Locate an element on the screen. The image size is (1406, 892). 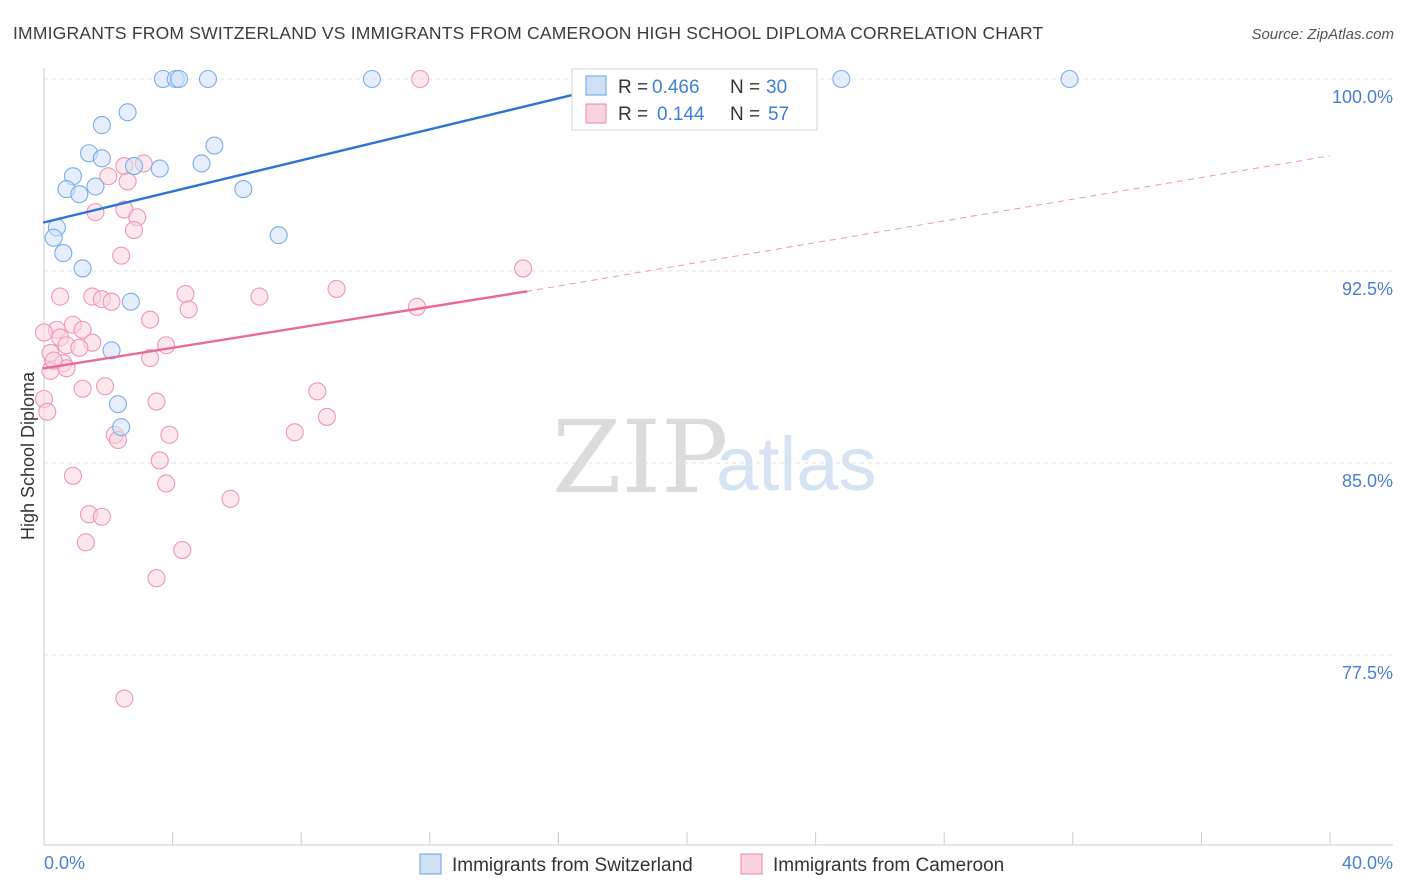
watermark: ZIP atlas is located at coordinates (714, 457).